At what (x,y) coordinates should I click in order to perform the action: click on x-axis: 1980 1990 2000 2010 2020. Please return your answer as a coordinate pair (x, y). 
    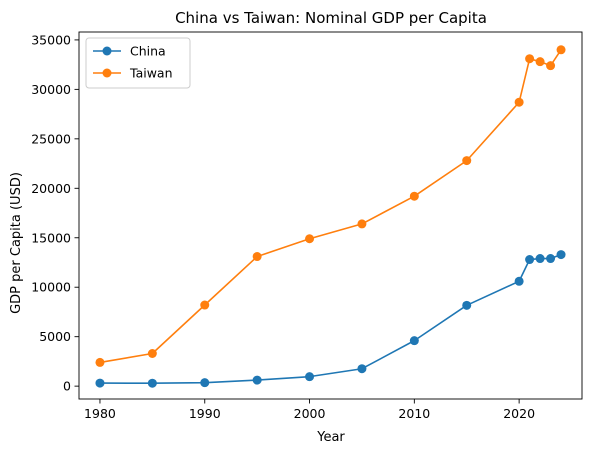
    Looking at the image, I should click on (309, 410).